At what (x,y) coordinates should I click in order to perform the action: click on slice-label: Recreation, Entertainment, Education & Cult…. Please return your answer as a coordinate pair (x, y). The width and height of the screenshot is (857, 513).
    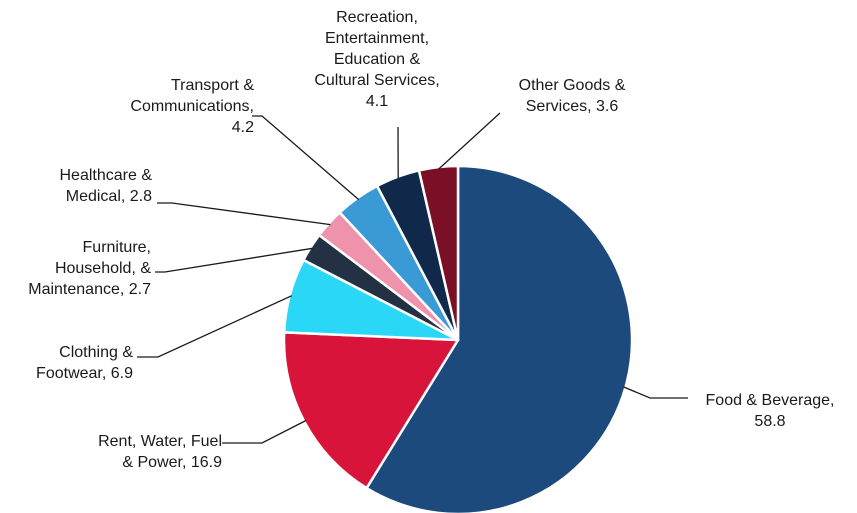
    Looking at the image, I should click on (376, 59).